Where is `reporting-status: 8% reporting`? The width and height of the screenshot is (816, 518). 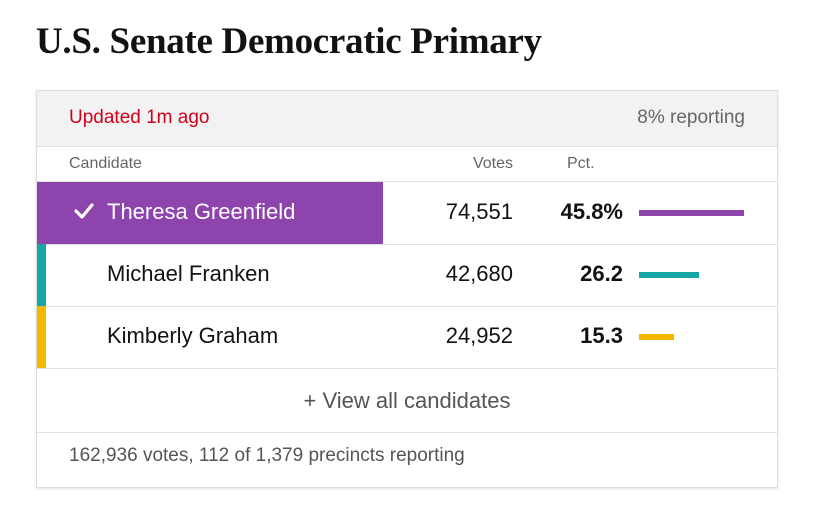 reporting-status: 8% reporting is located at coordinates (691, 117).